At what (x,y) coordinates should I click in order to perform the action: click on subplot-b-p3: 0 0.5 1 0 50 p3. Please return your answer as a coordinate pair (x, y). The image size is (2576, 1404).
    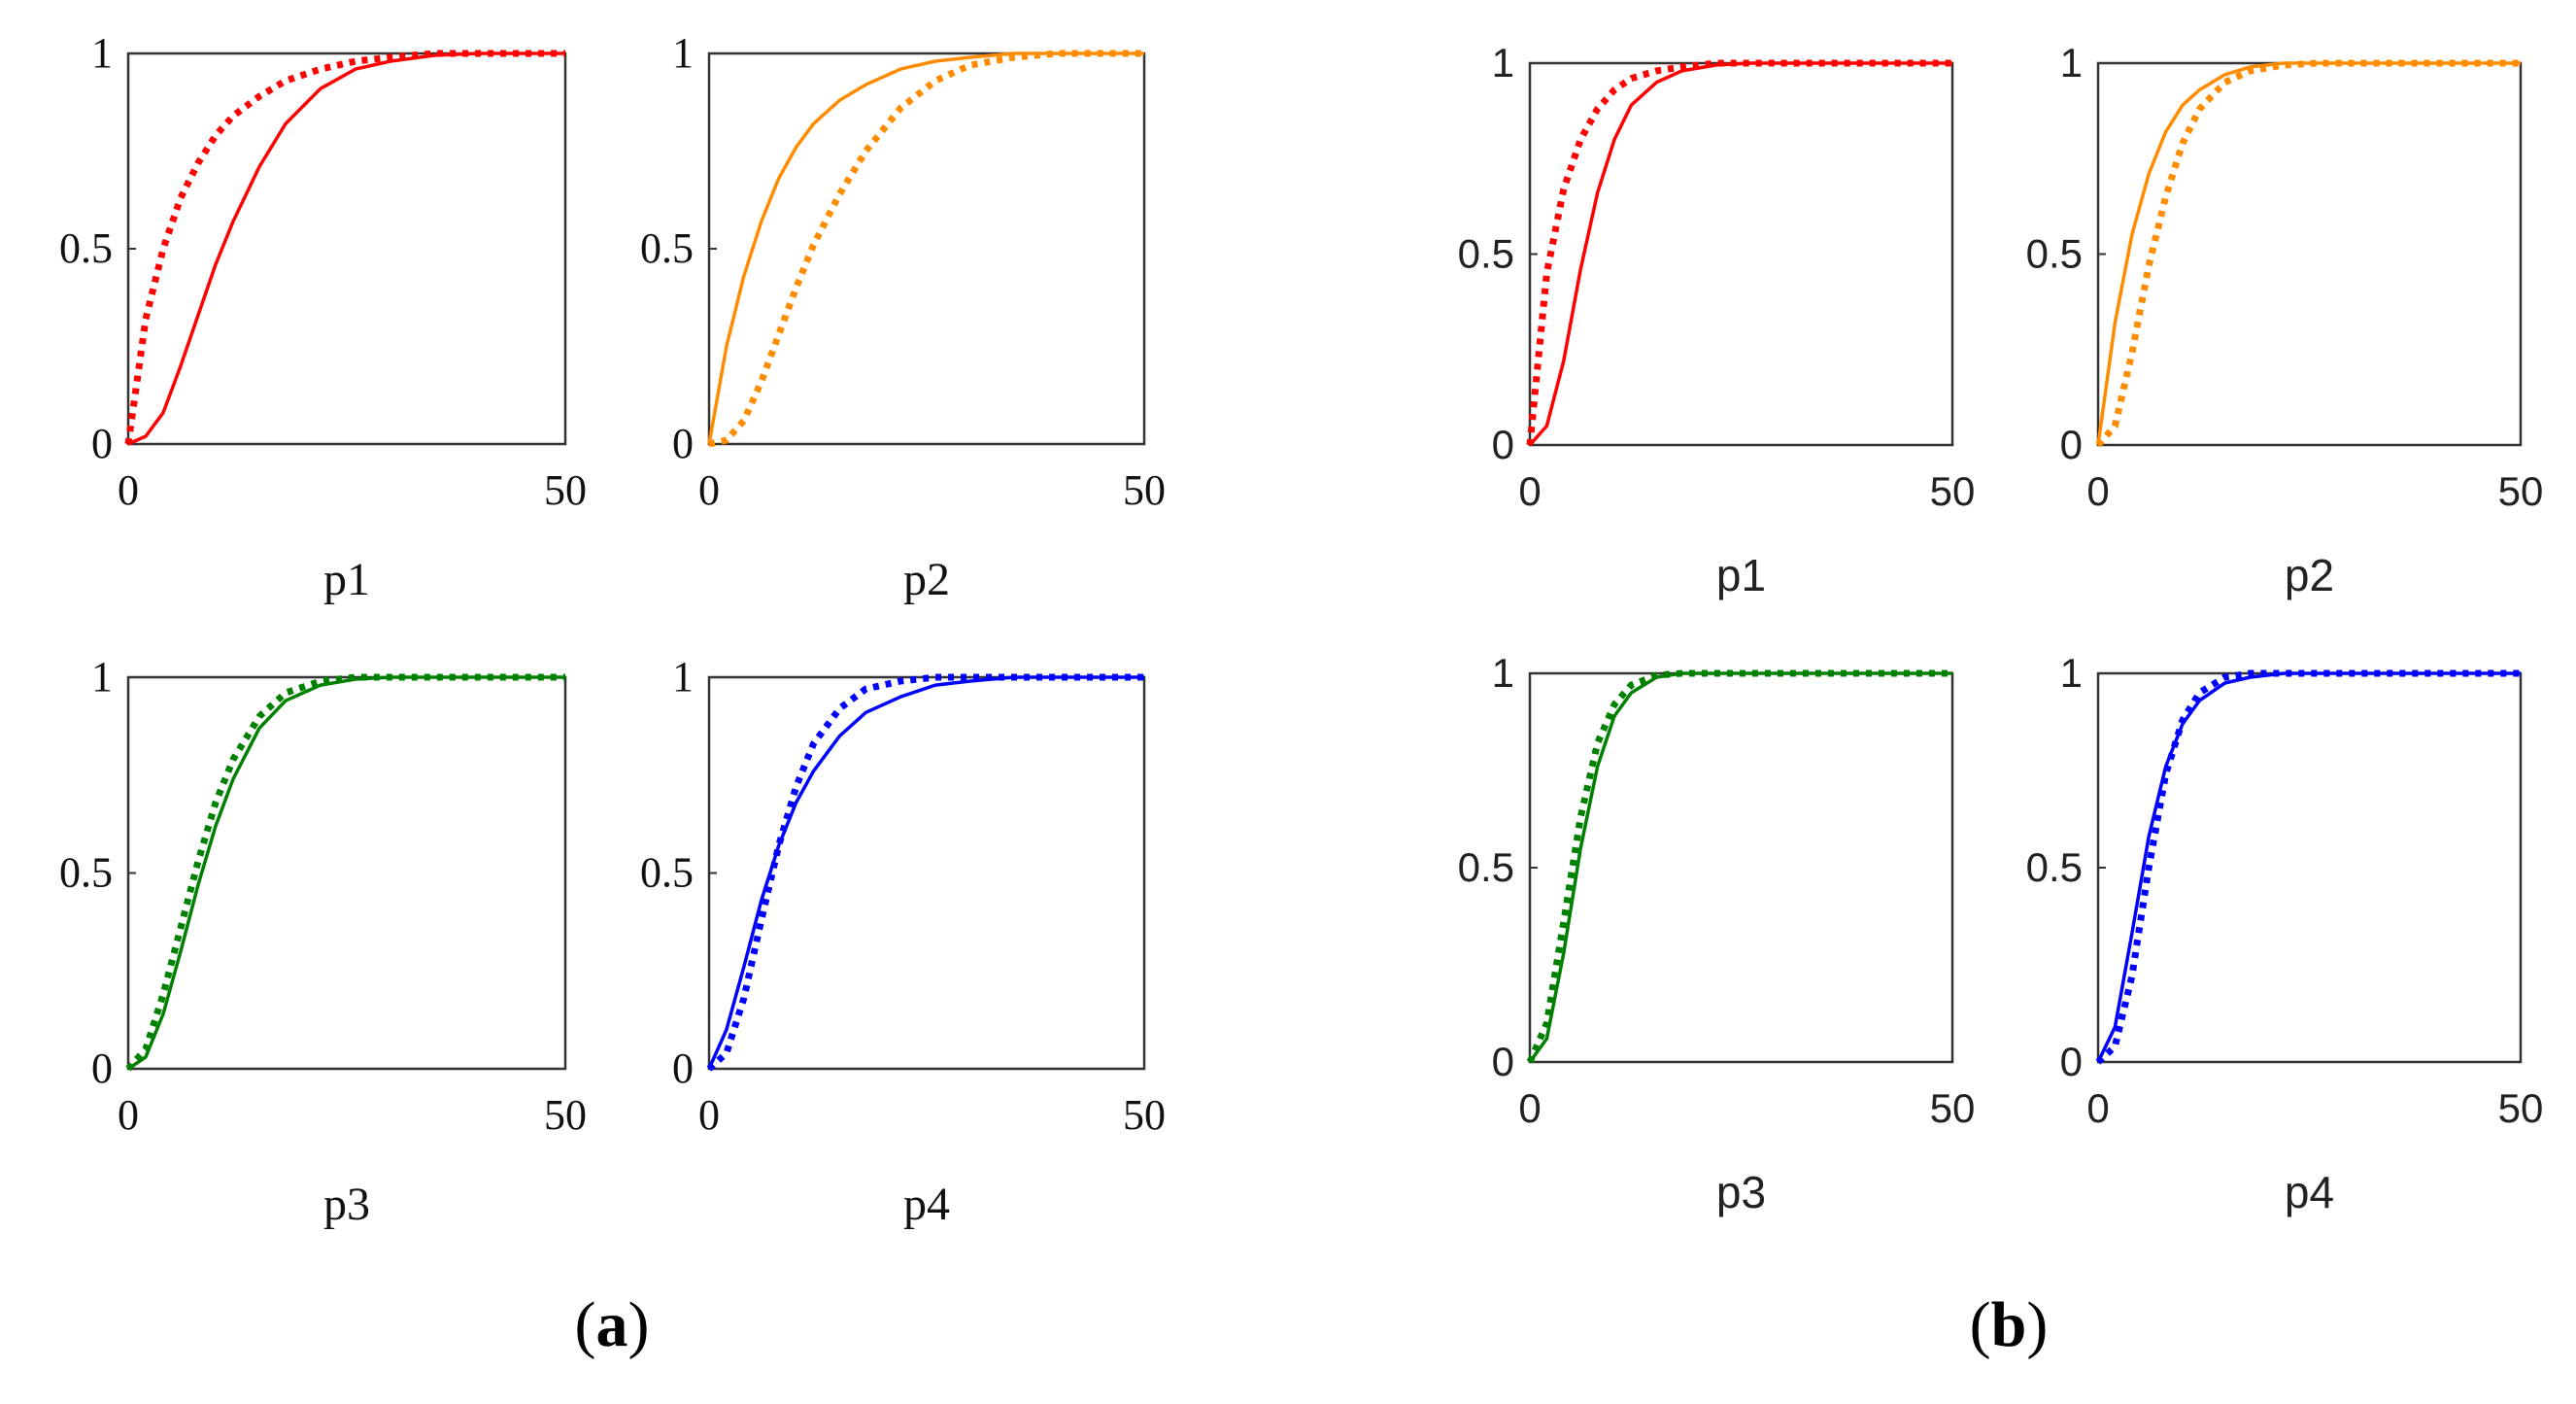
    Looking at the image, I should click on (1717, 934).